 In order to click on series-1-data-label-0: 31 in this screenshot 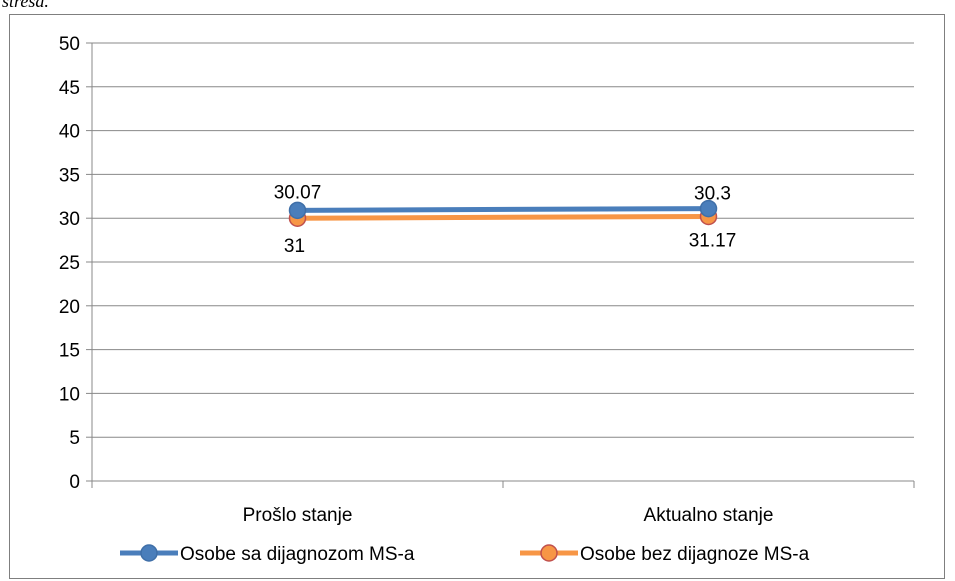, I will do `click(294, 246)`.